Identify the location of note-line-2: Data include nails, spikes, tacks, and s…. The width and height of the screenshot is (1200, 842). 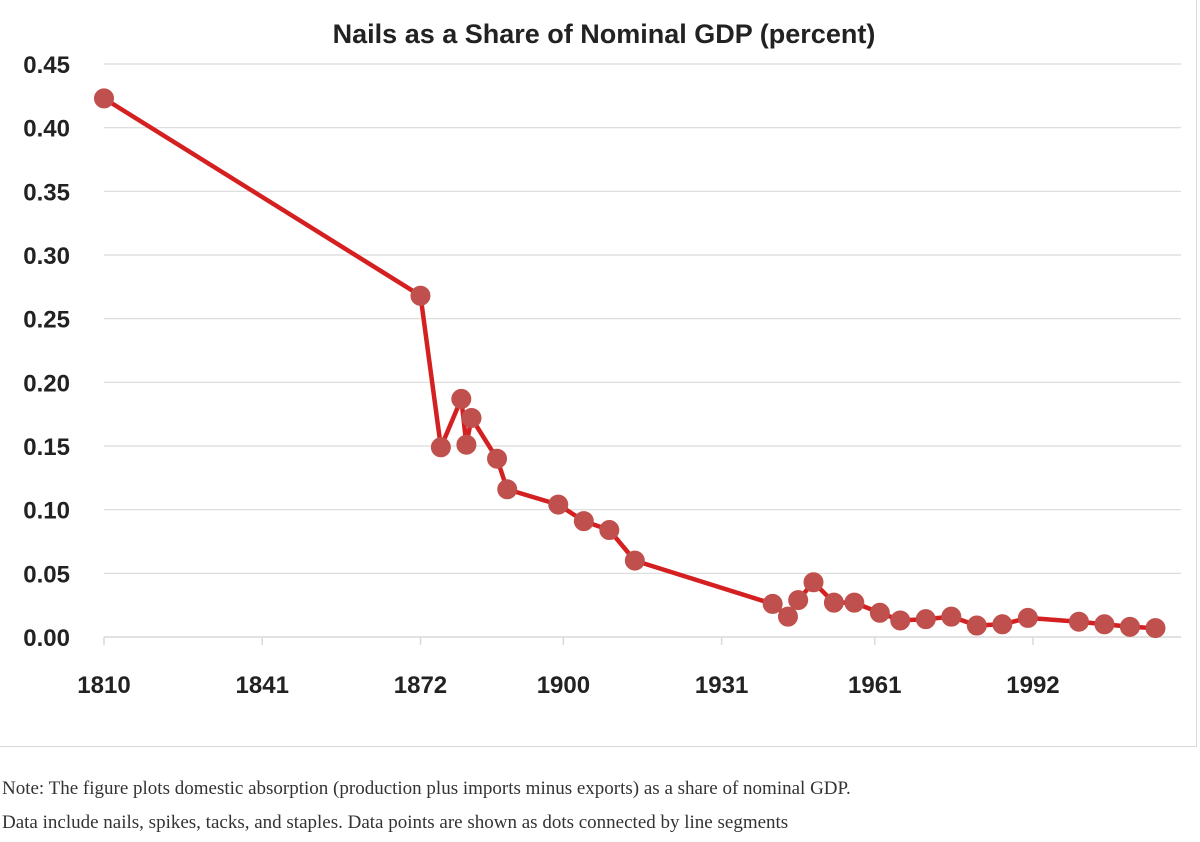
(395, 822).